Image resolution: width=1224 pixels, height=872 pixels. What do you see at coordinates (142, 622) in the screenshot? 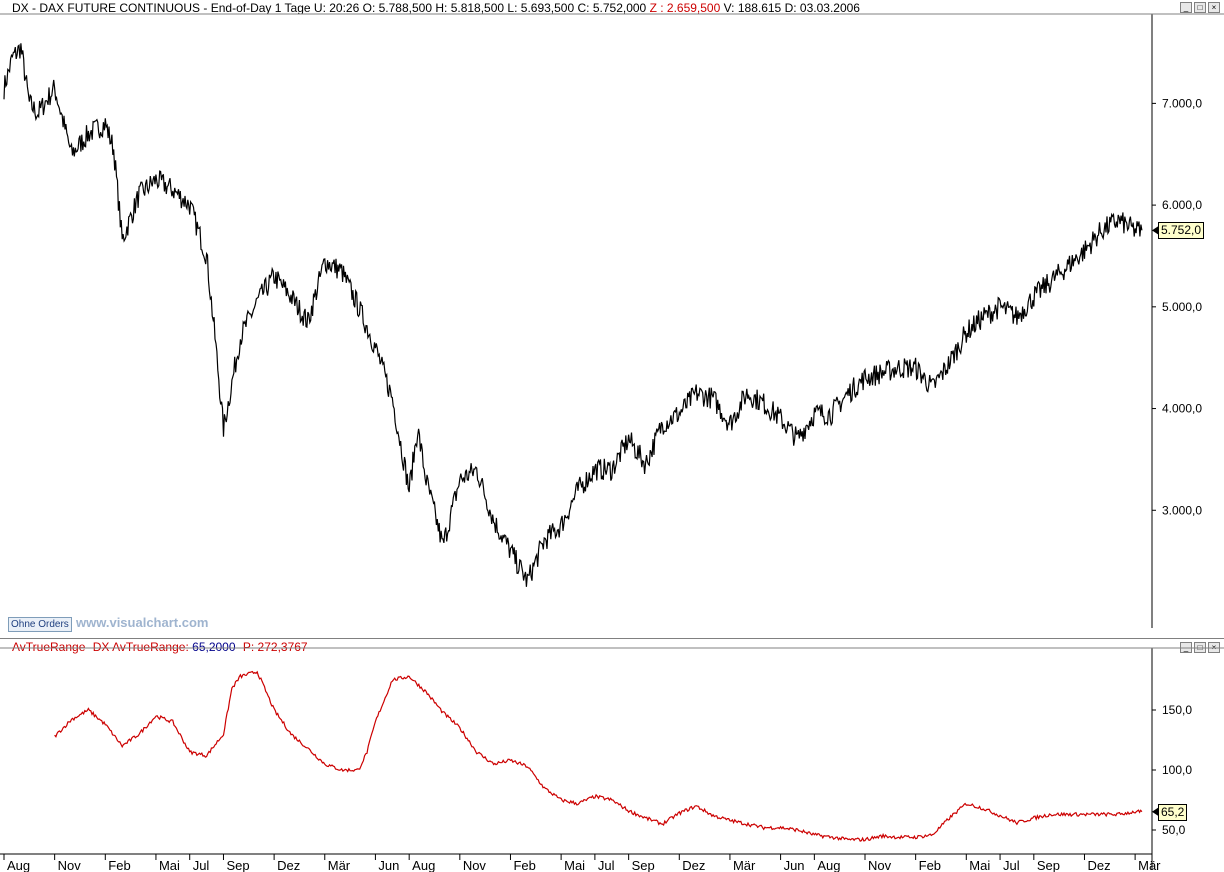
I see `watermark: www.visualchart.com` at bounding box center [142, 622].